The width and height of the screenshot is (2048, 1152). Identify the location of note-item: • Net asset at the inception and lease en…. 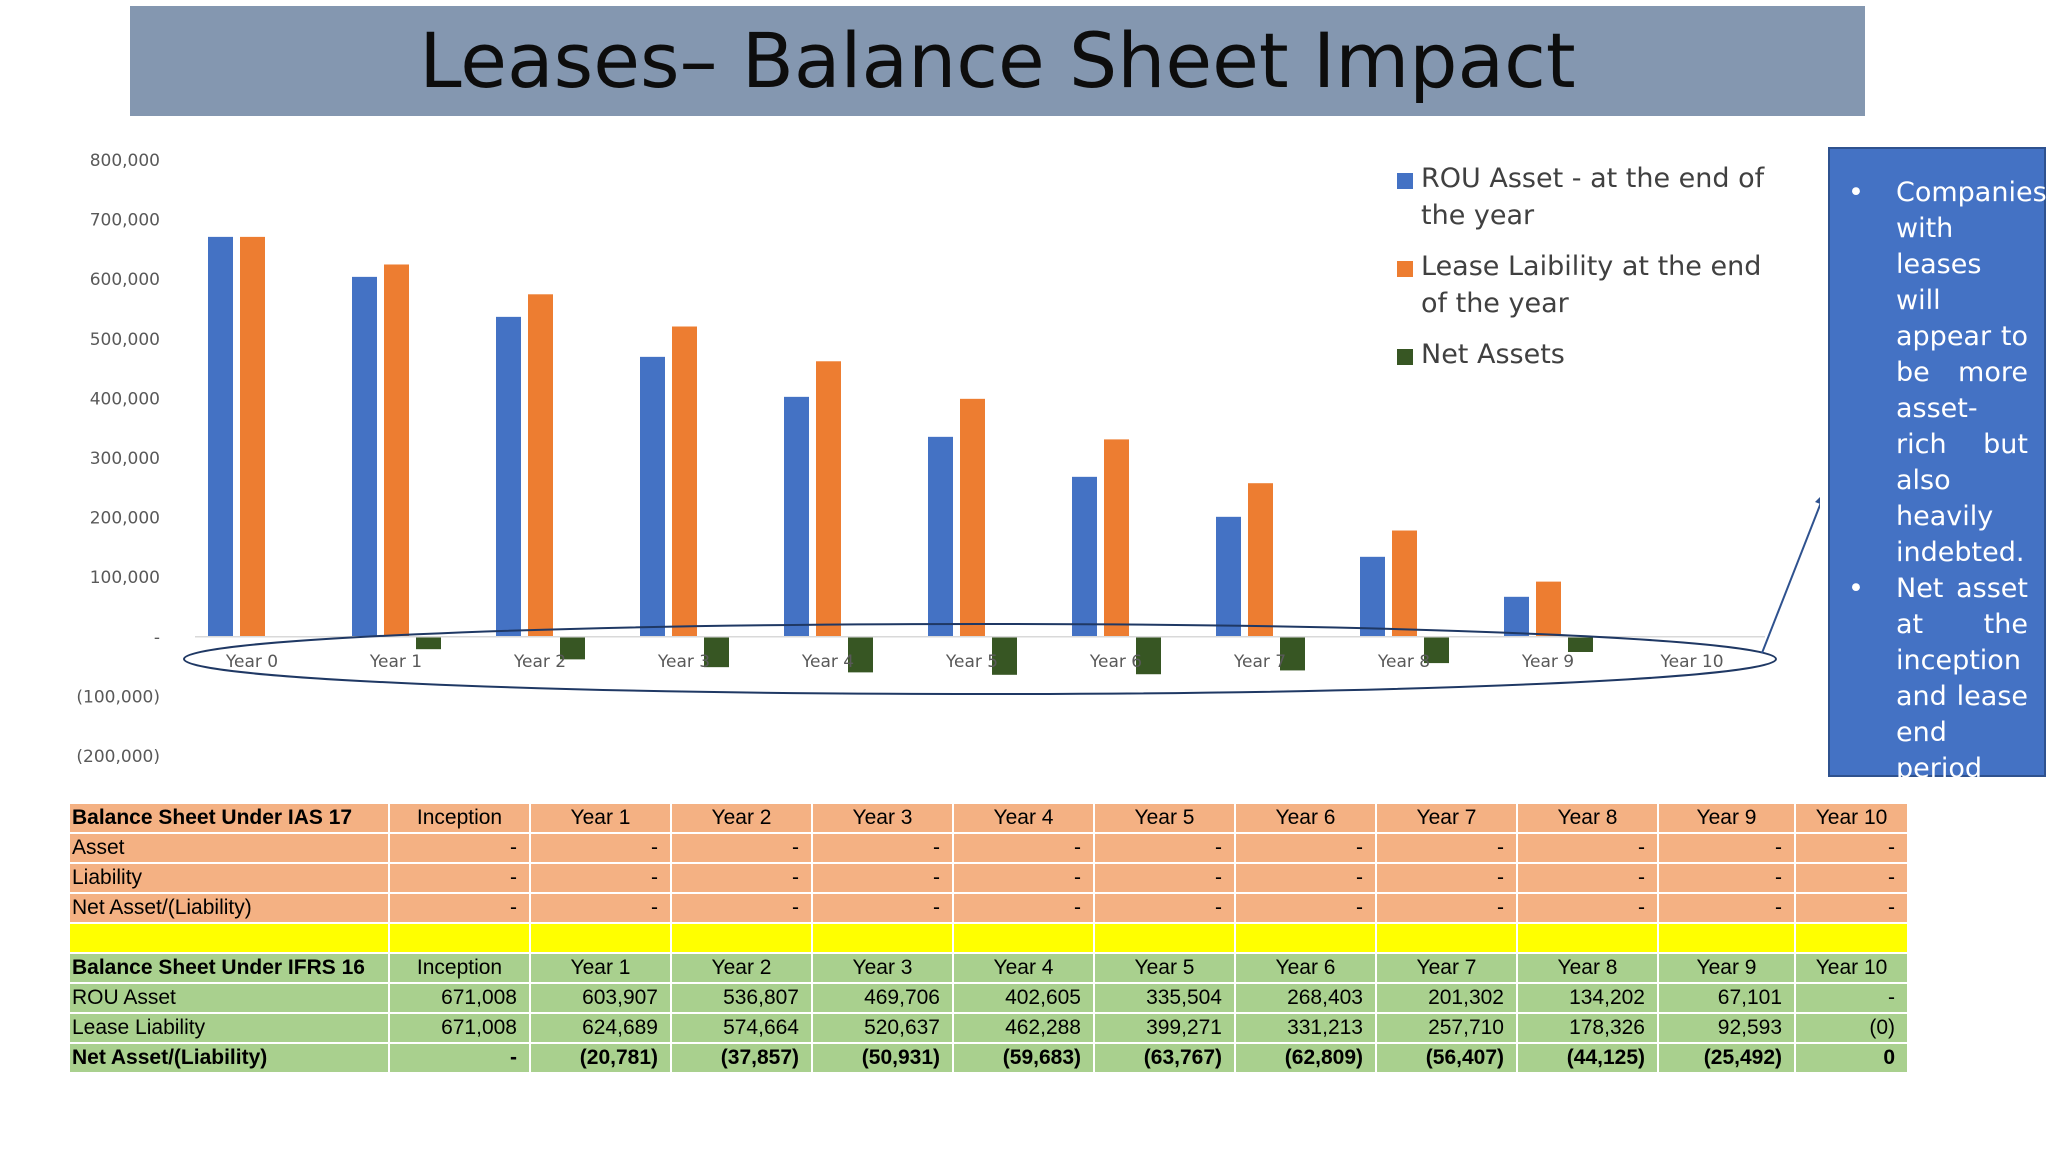
(1929, 751).